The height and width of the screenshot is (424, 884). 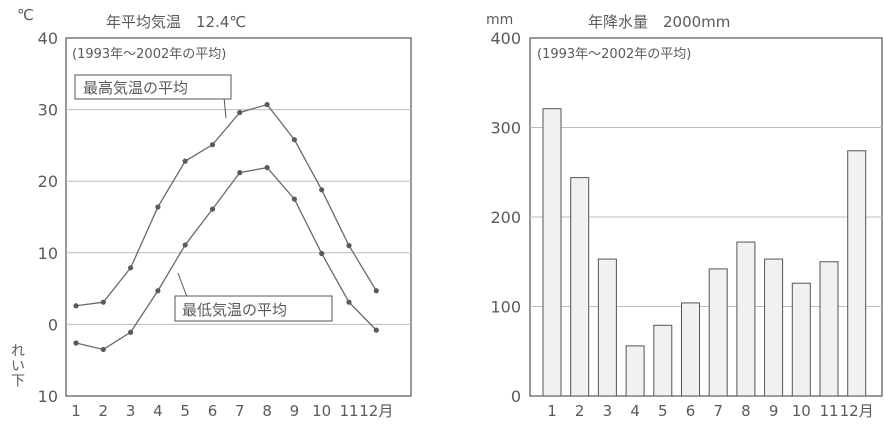 I want to click on precip-unit-label: mm, so click(x=499, y=20).